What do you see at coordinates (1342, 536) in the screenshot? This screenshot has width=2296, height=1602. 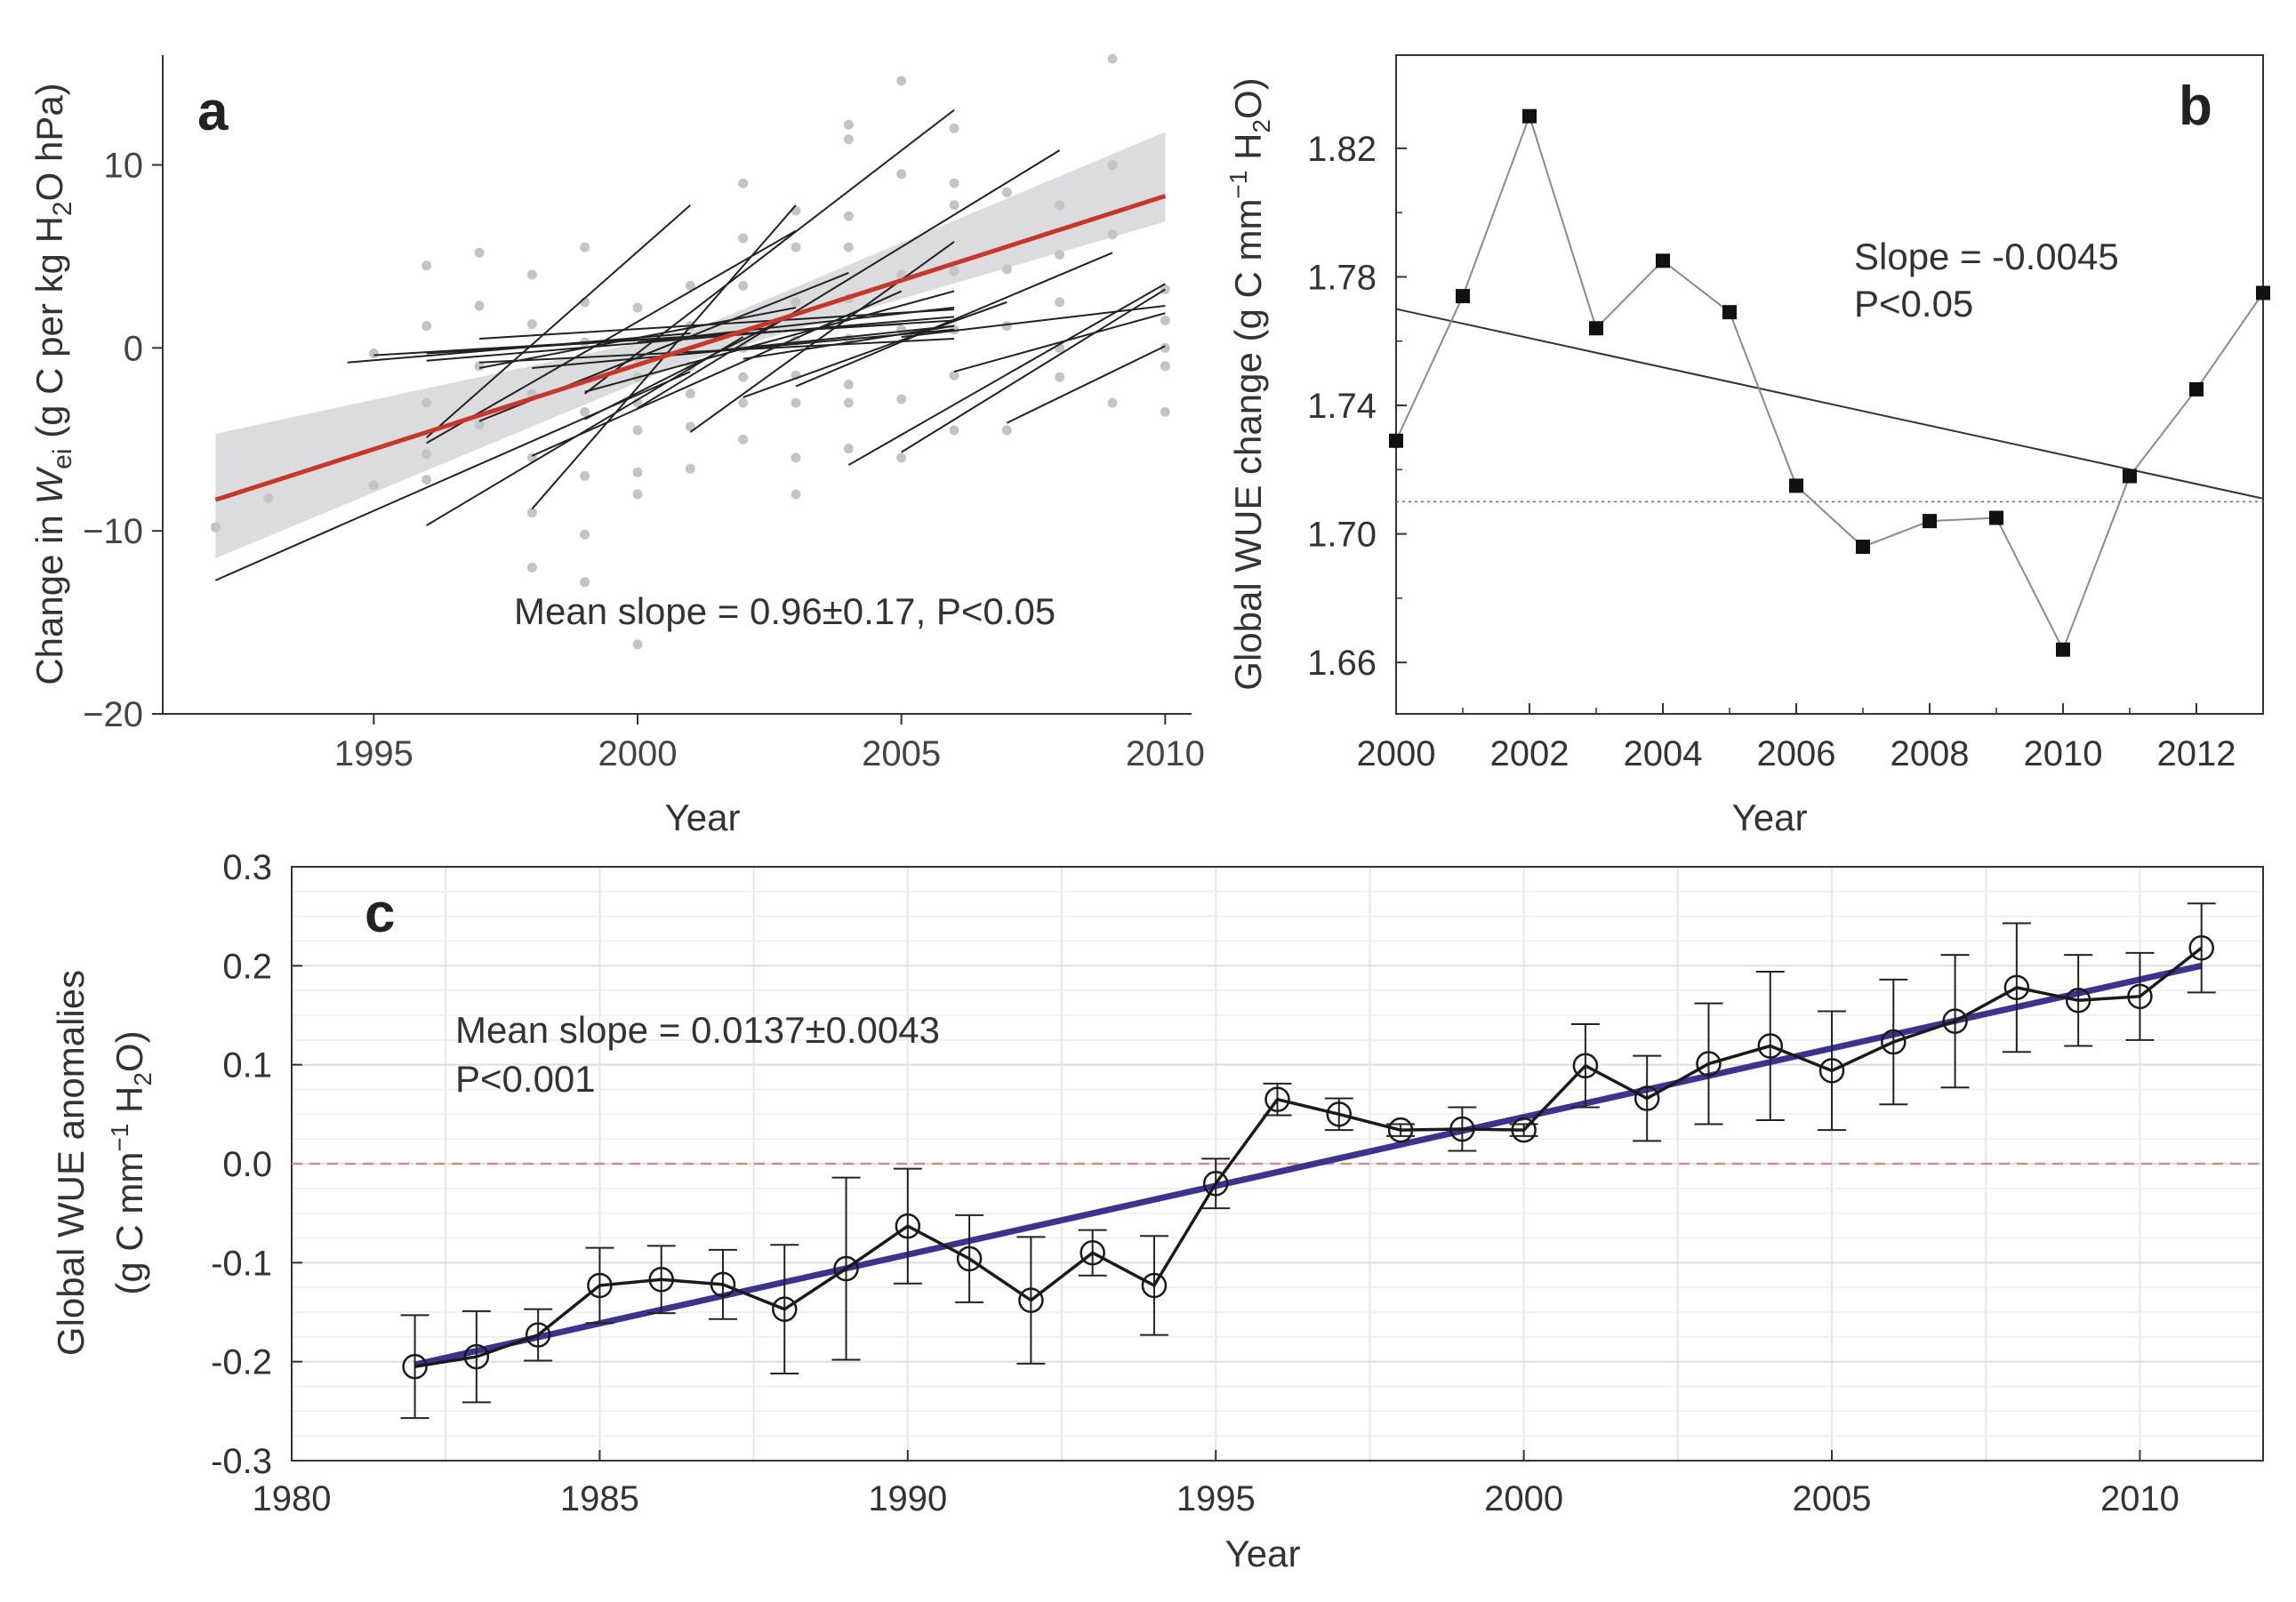 I see `y-tick-label-b: 1.70` at bounding box center [1342, 536].